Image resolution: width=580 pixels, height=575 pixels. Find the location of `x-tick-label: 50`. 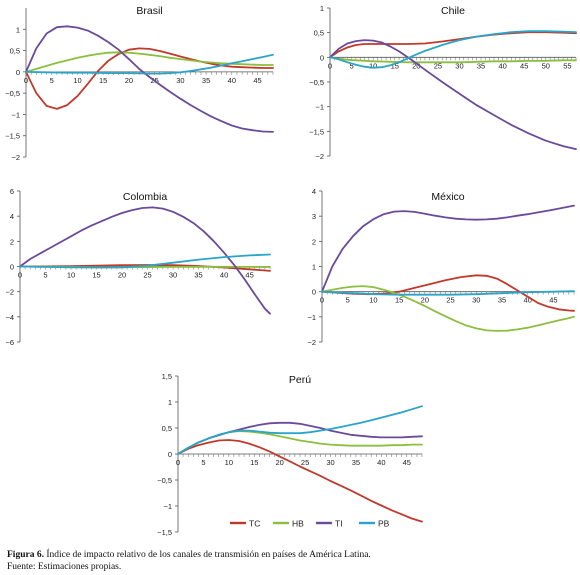

x-tick-label: 50 is located at coordinates (546, 65).